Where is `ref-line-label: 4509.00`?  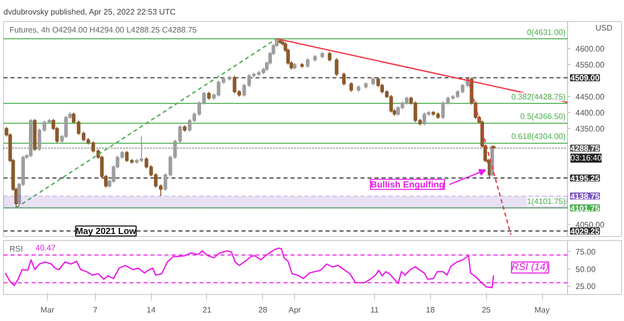 ref-line-label: 4509.00 is located at coordinates (585, 78).